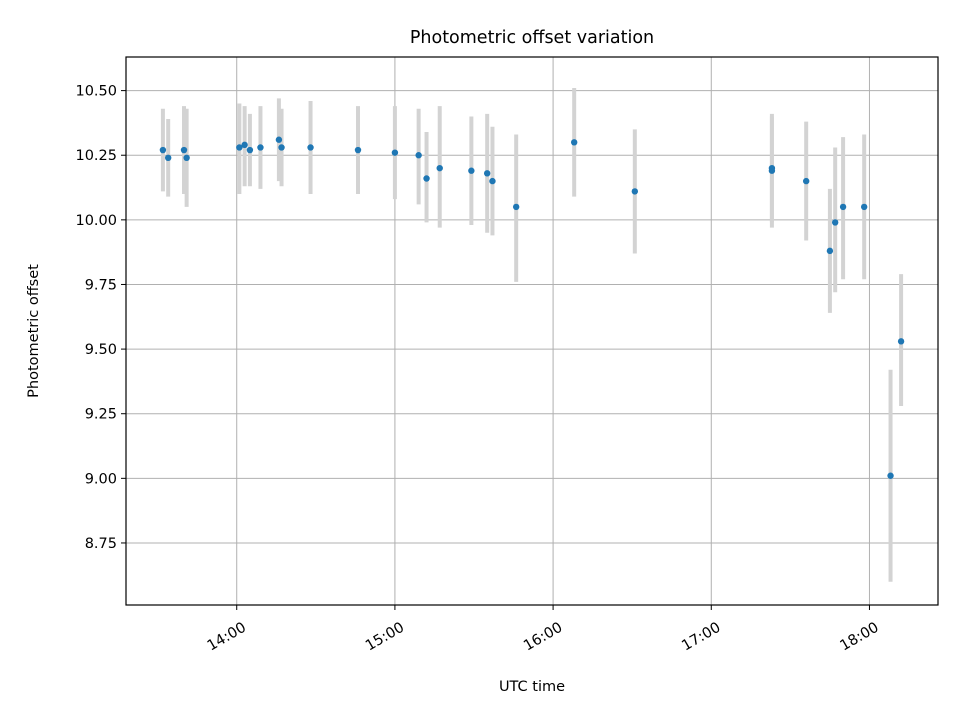 The width and height of the screenshot is (960, 724). I want to click on x-axis-label: UTC time, so click(532, 687).